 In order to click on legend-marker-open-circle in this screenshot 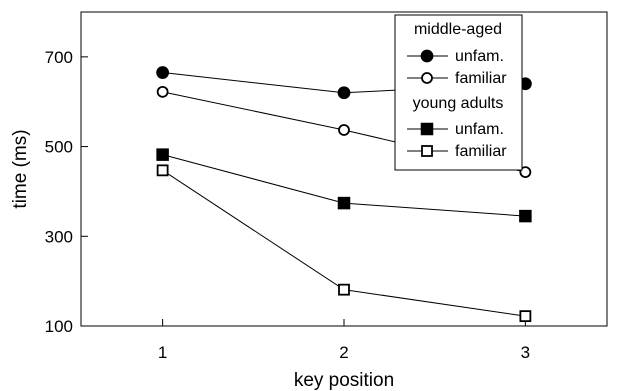, I will do `click(427, 78)`.